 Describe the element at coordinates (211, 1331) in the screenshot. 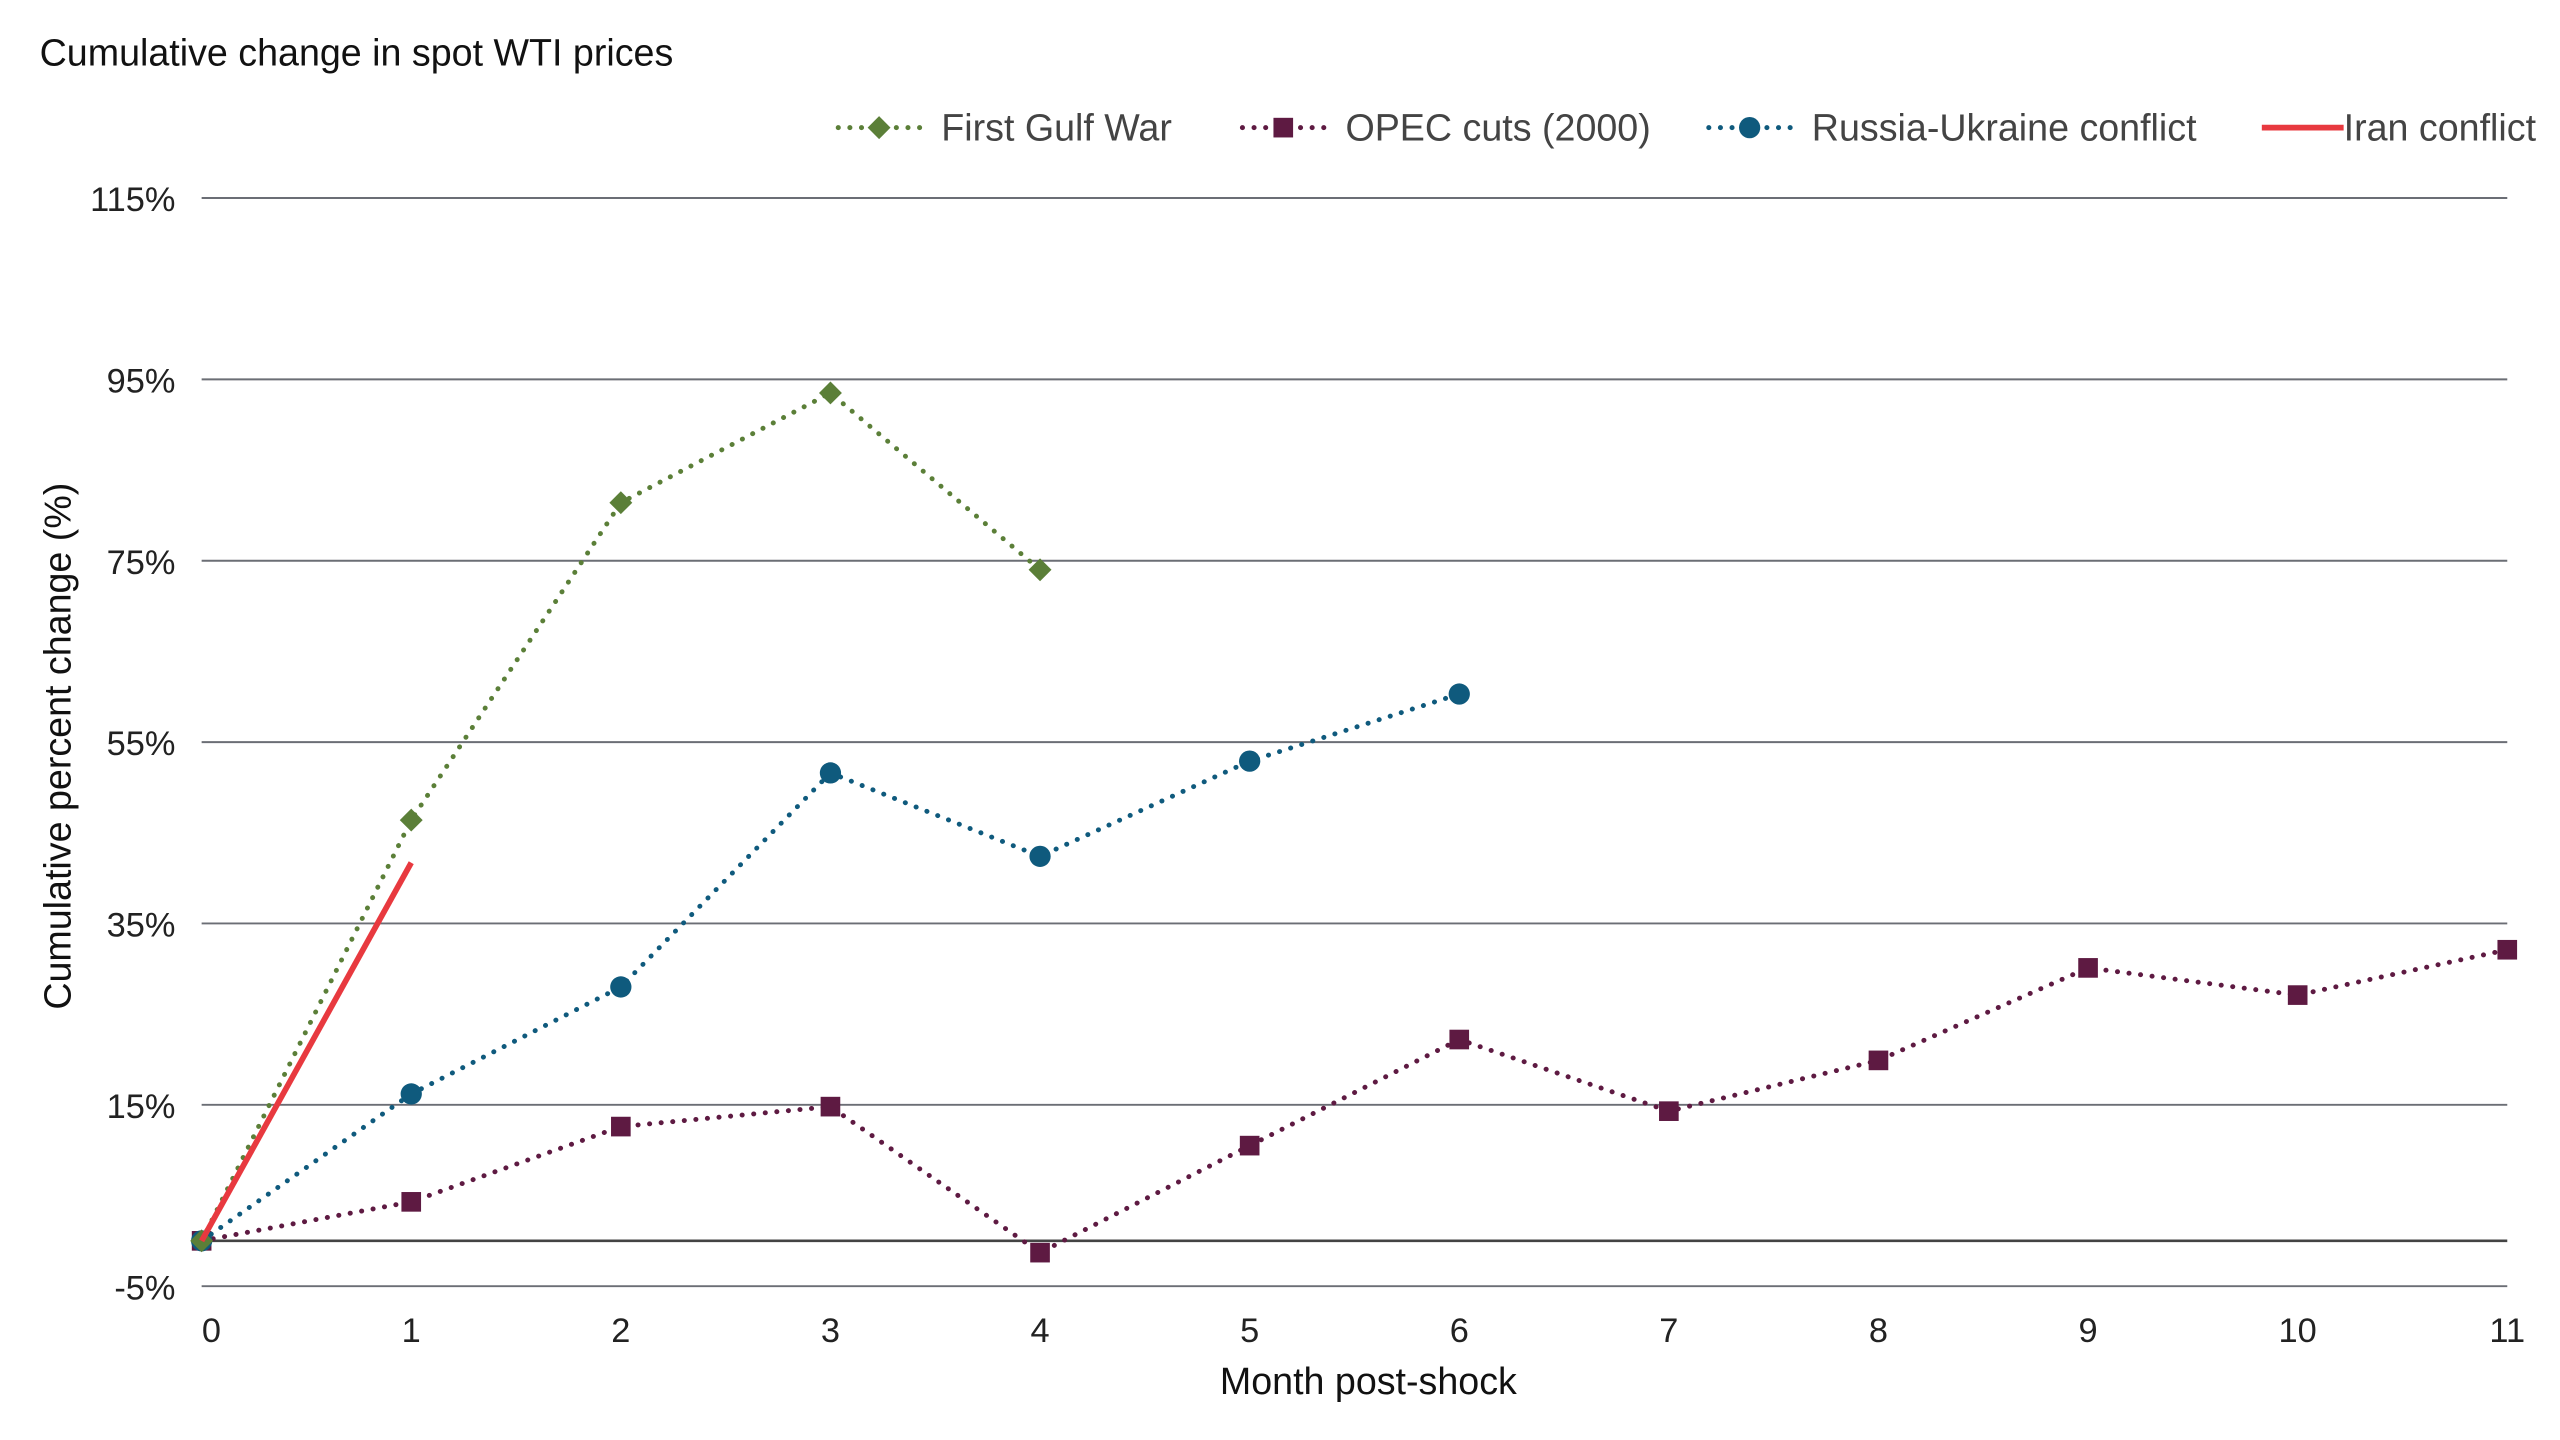

I see `x-tick-label: 0` at that location.